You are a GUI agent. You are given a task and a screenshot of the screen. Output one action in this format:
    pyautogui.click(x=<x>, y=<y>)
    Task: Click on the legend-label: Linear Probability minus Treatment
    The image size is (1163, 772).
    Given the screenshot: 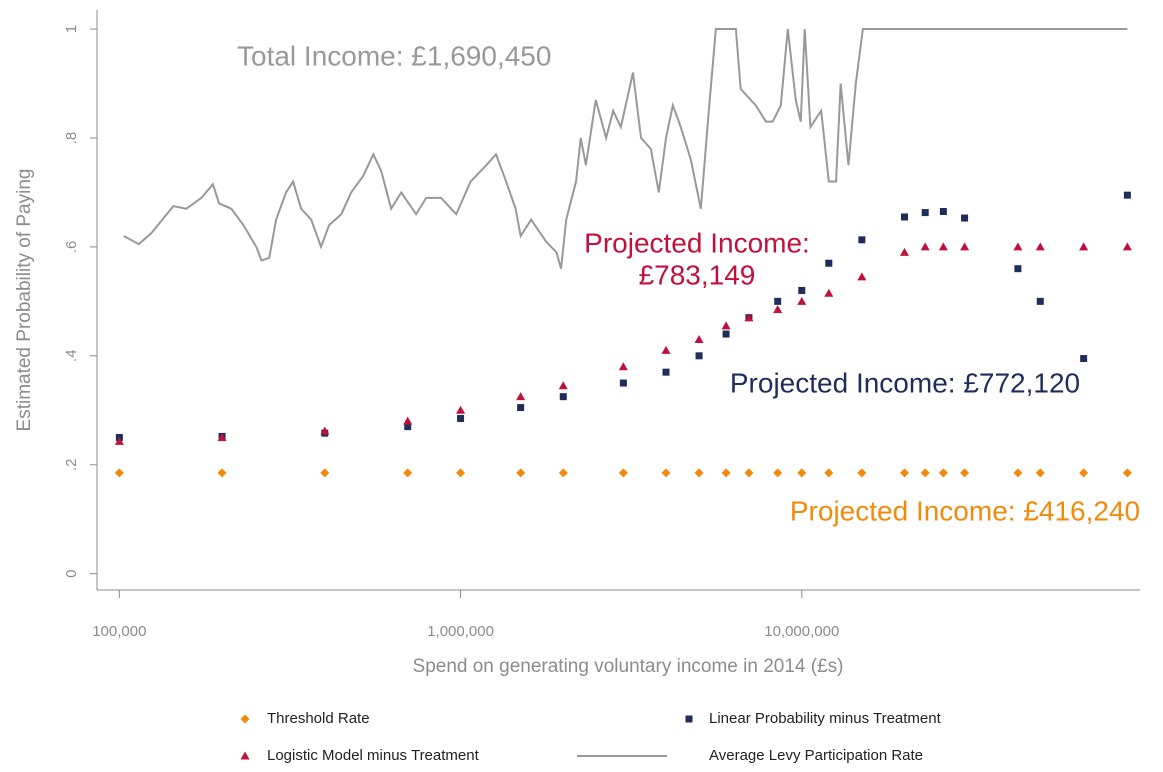 What is the action you would take?
    pyautogui.click(x=825, y=718)
    